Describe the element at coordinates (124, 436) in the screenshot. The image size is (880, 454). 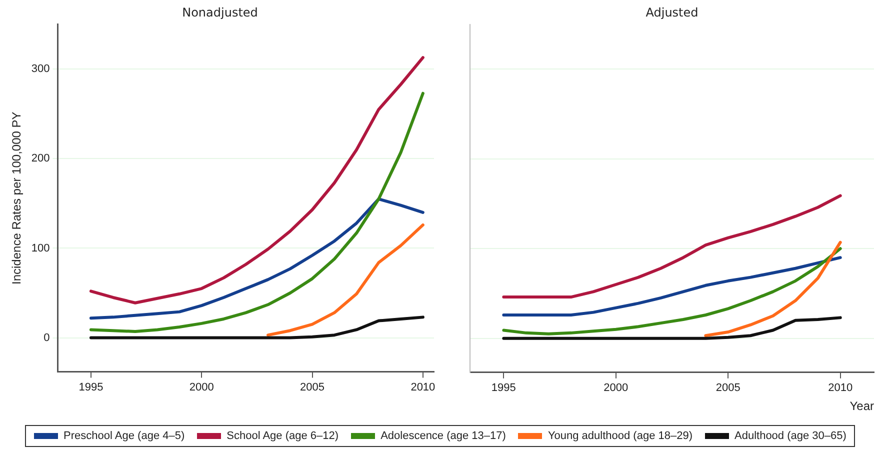
I see `legend-label: Preschool Age (age 4–5)` at that location.